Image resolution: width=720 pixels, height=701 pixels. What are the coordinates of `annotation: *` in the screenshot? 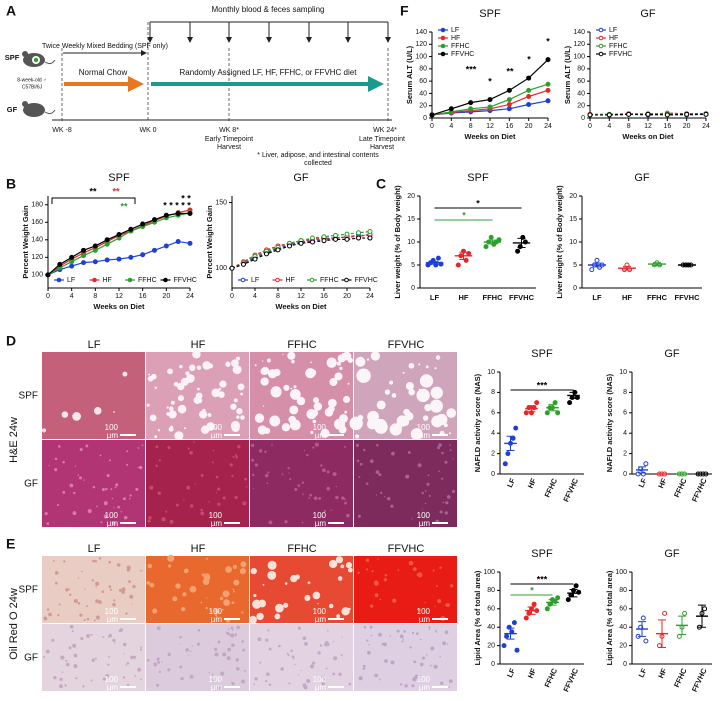 It's located at (183, 205).